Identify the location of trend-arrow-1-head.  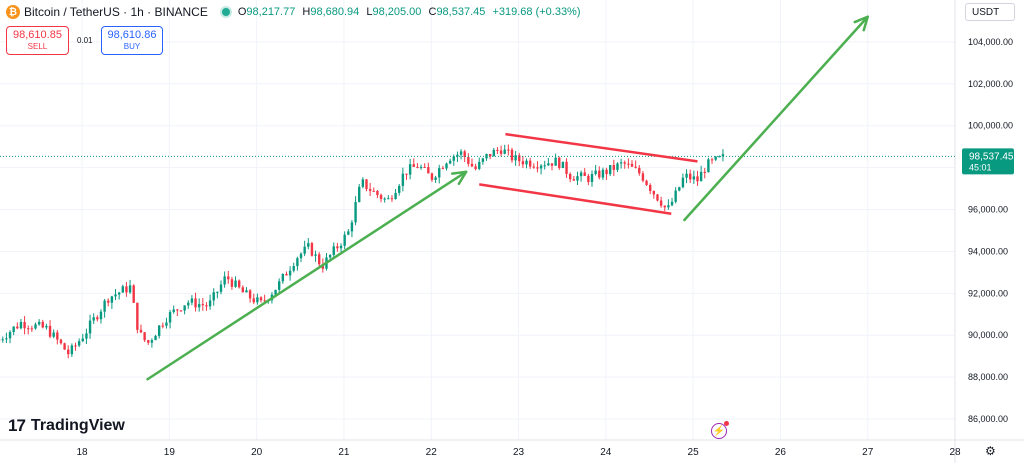
(459, 178).